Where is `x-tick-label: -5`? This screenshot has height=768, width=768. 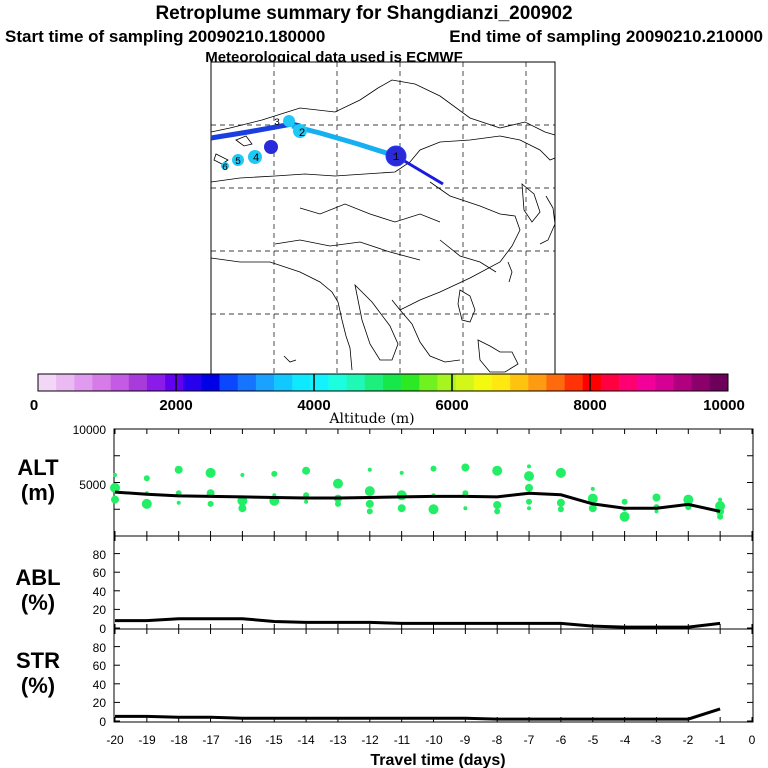 x-tick-label: -5 is located at coordinates (593, 740).